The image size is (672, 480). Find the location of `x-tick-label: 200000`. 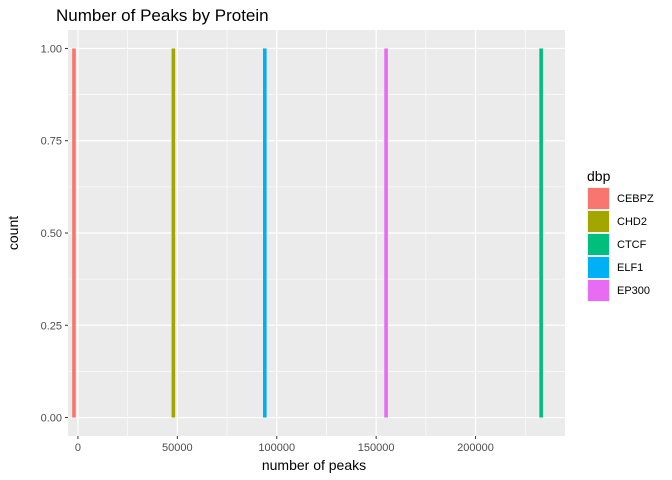

x-tick-label: 200000 is located at coordinates (475, 448).